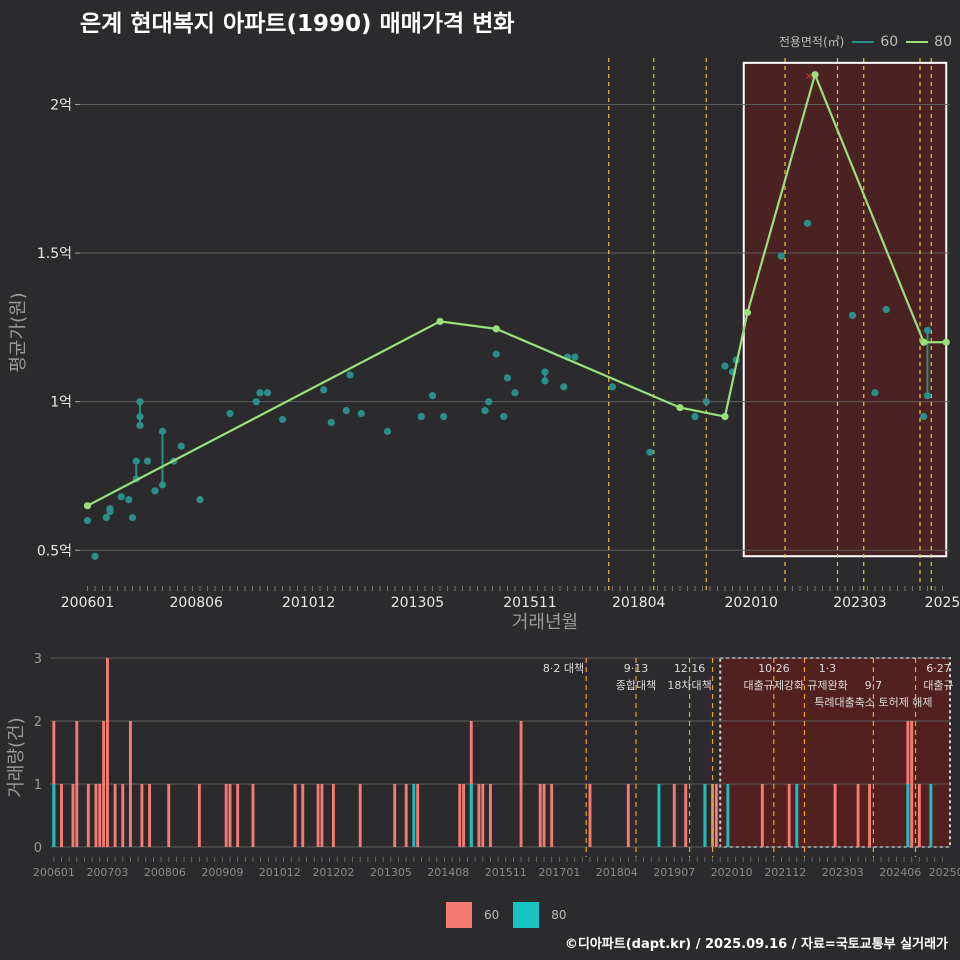 This screenshot has height=960, width=960. What do you see at coordinates (943, 41) in the screenshot?
I see `legend-top-label-80: 80` at bounding box center [943, 41].